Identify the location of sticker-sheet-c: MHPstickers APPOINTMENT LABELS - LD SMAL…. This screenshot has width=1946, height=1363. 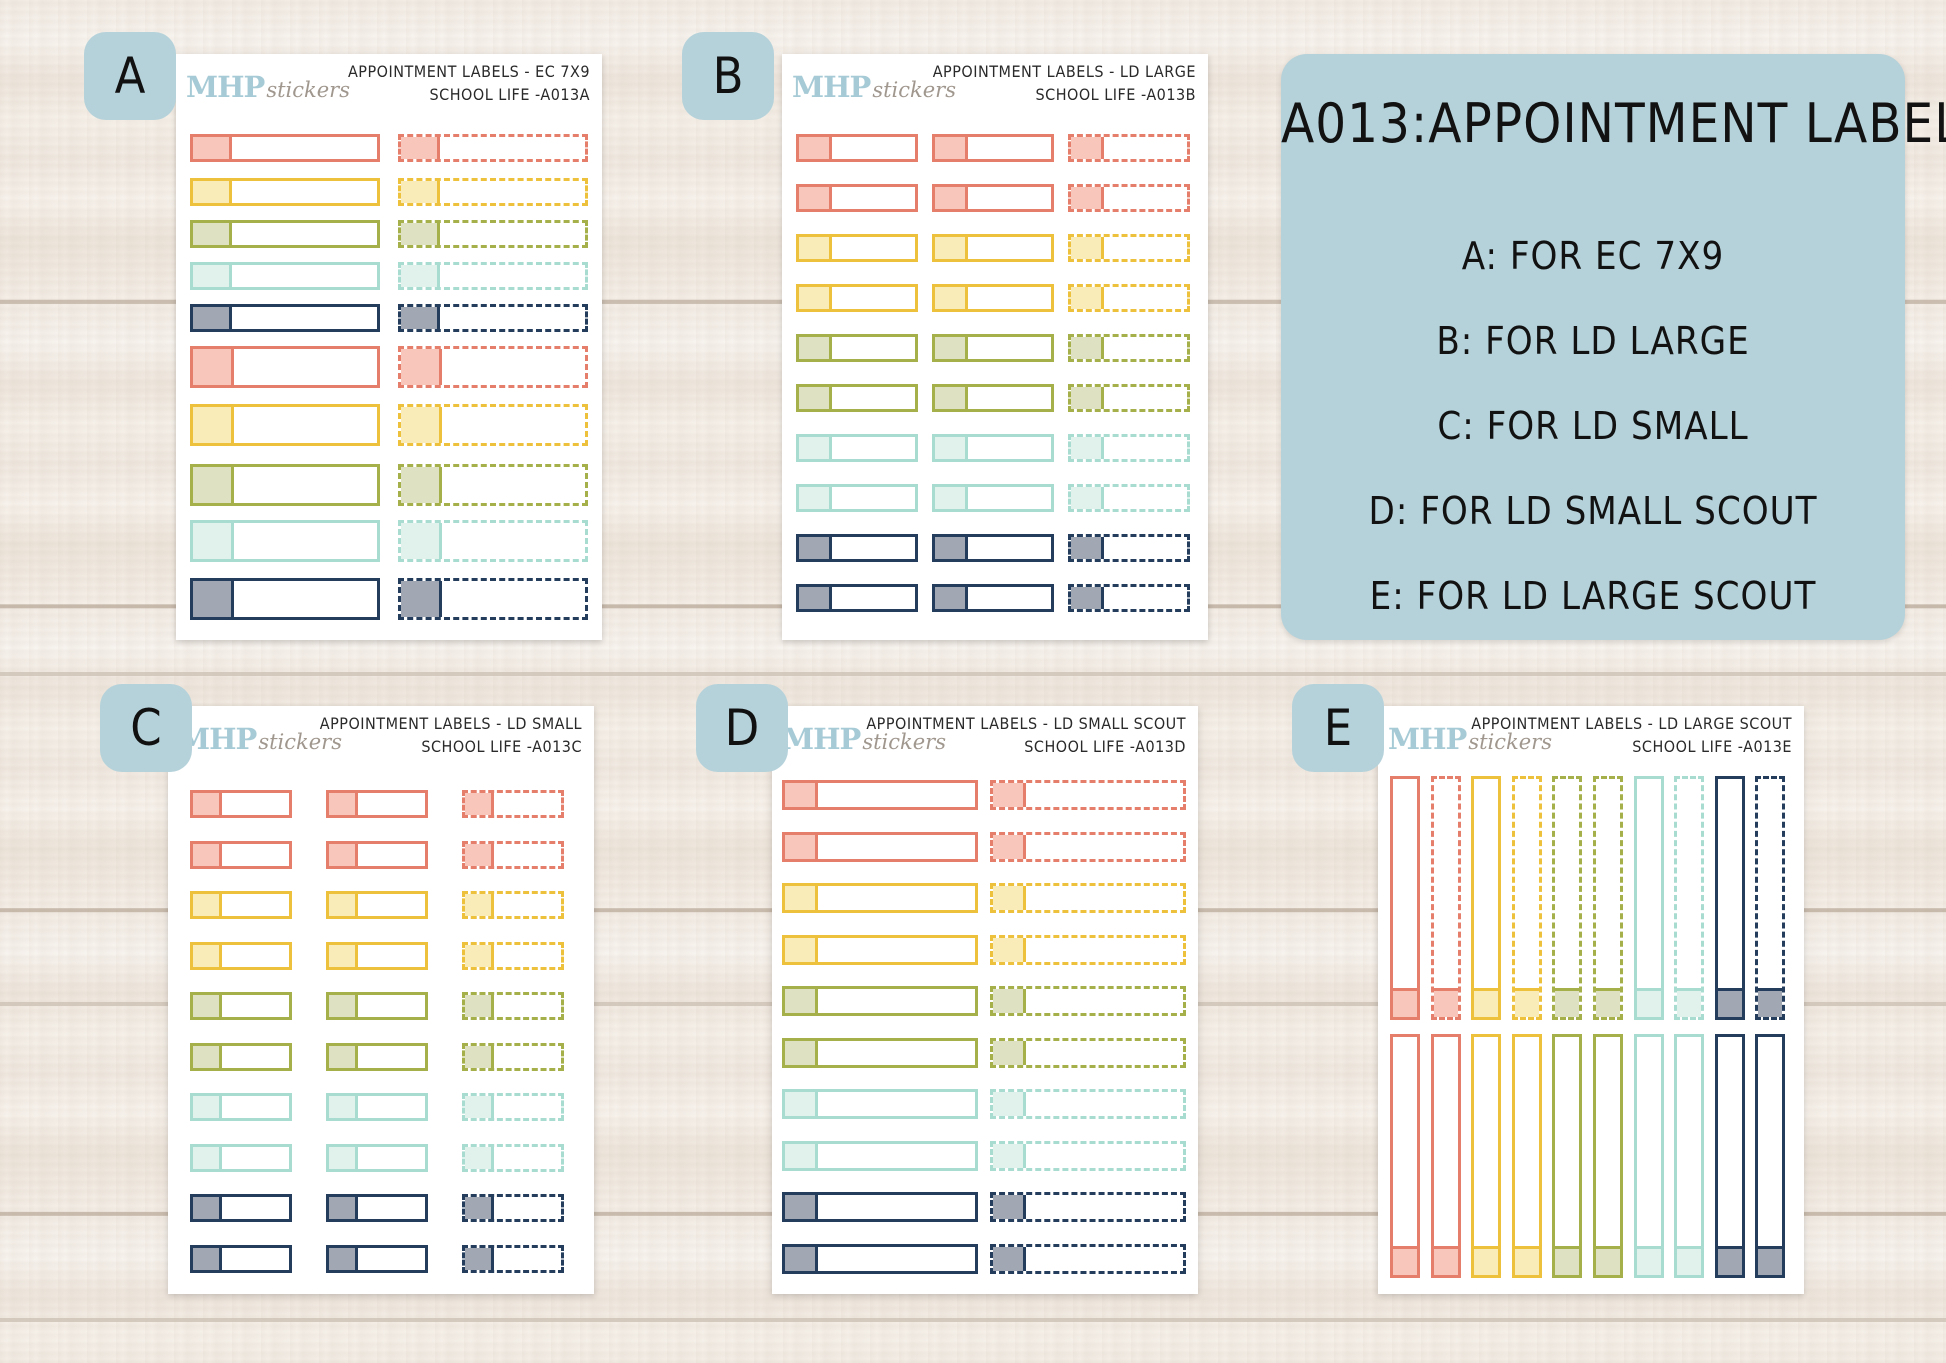
(381, 1000).